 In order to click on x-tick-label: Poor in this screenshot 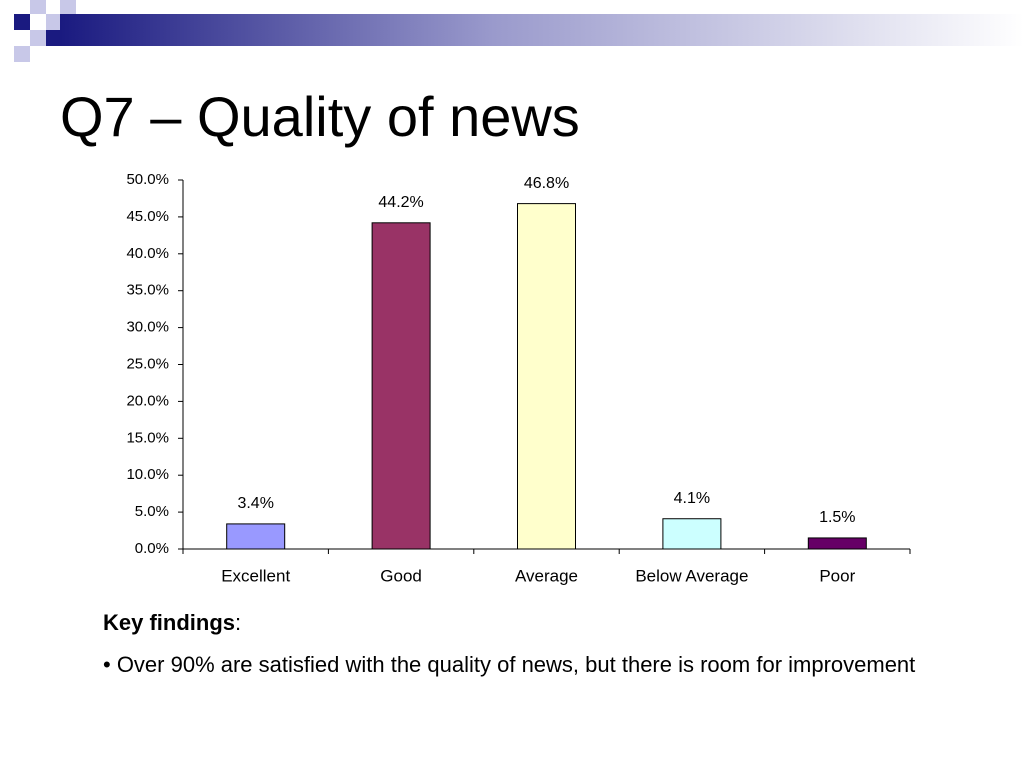, I will do `click(837, 575)`.